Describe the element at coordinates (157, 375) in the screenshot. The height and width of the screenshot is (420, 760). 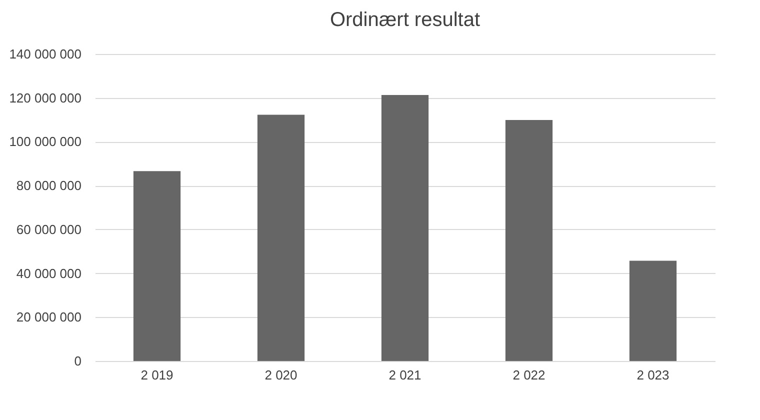
I see `x-tick-label: 2 019` at that location.